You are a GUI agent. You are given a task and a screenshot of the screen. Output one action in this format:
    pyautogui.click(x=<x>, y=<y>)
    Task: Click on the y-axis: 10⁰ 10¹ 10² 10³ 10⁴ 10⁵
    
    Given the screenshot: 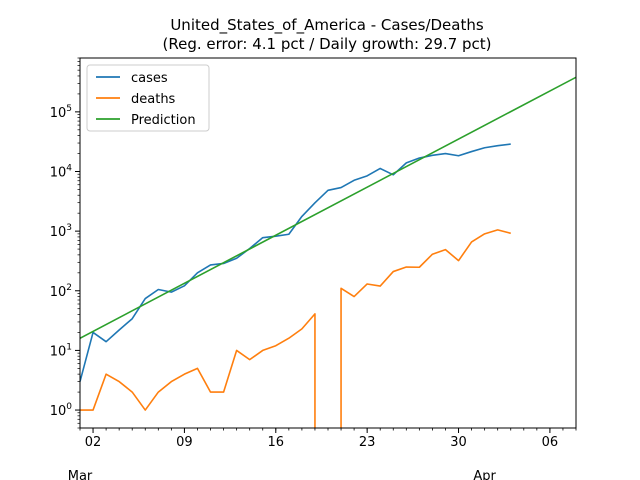 What is the action you would take?
    pyautogui.click(x=65, y=243)
    